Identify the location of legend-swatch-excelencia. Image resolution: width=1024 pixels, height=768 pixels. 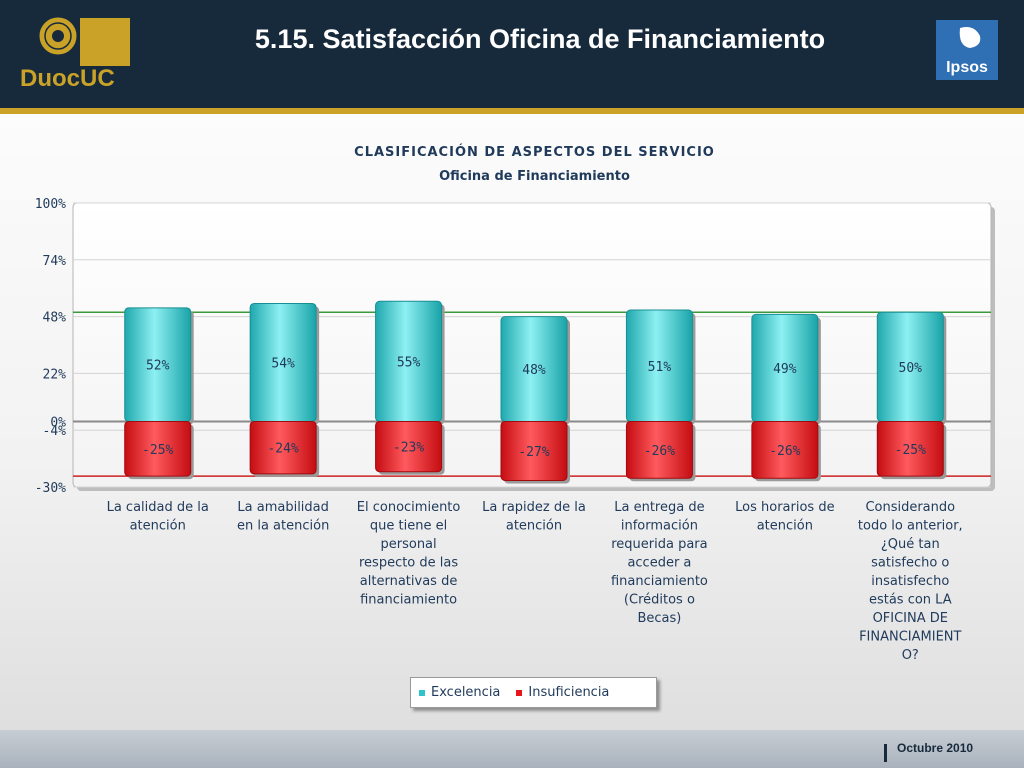
(422, 692).